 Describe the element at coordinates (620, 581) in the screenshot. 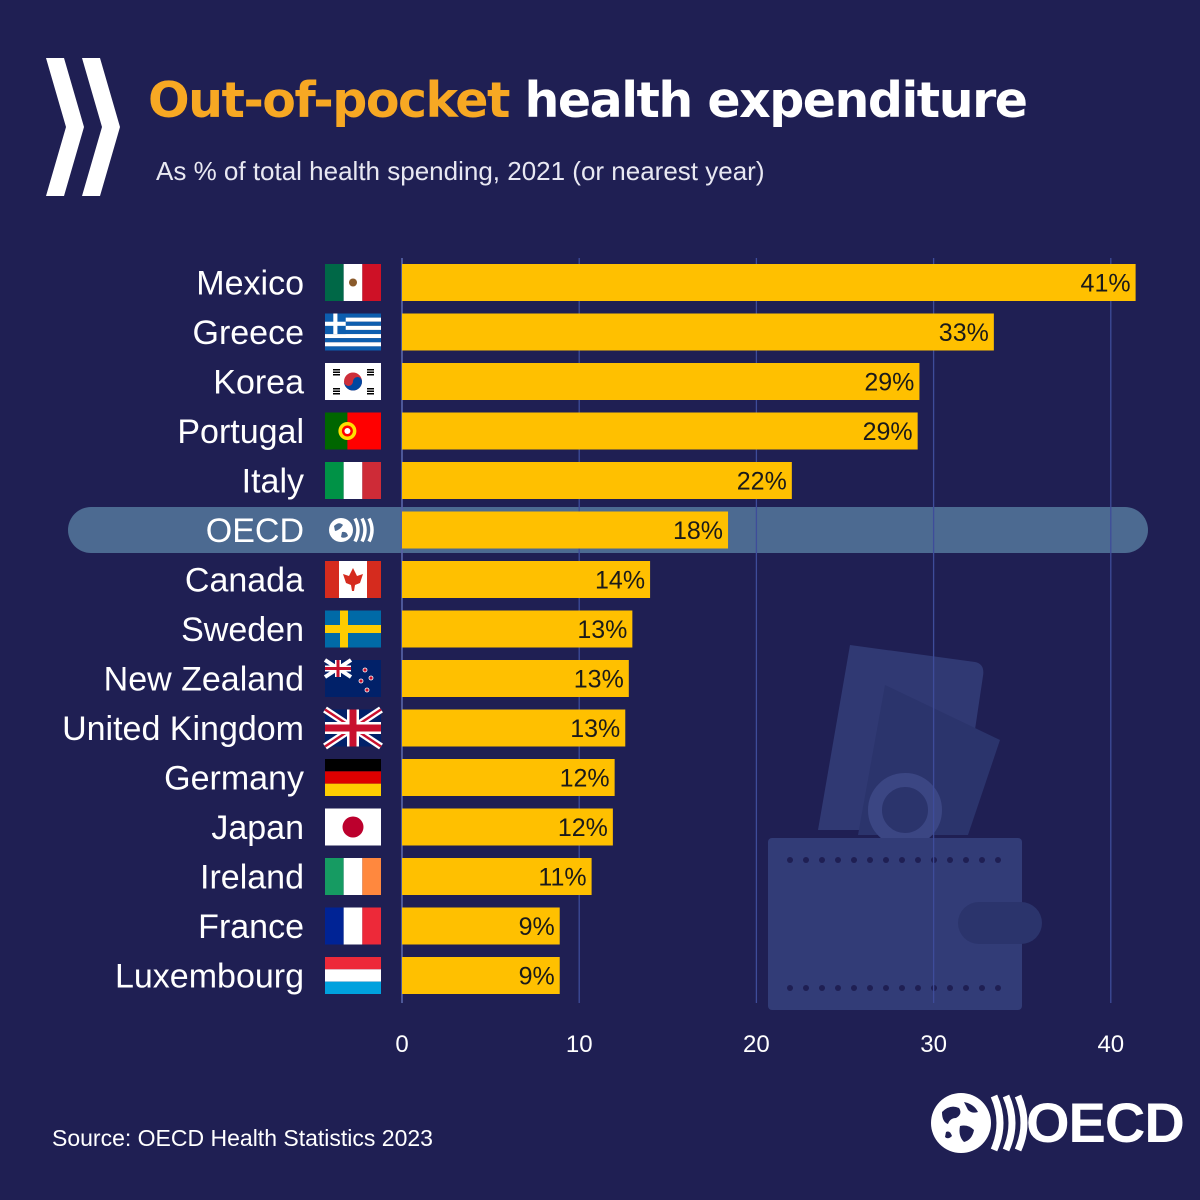

I see `data-label-canada: 14%` at that location.